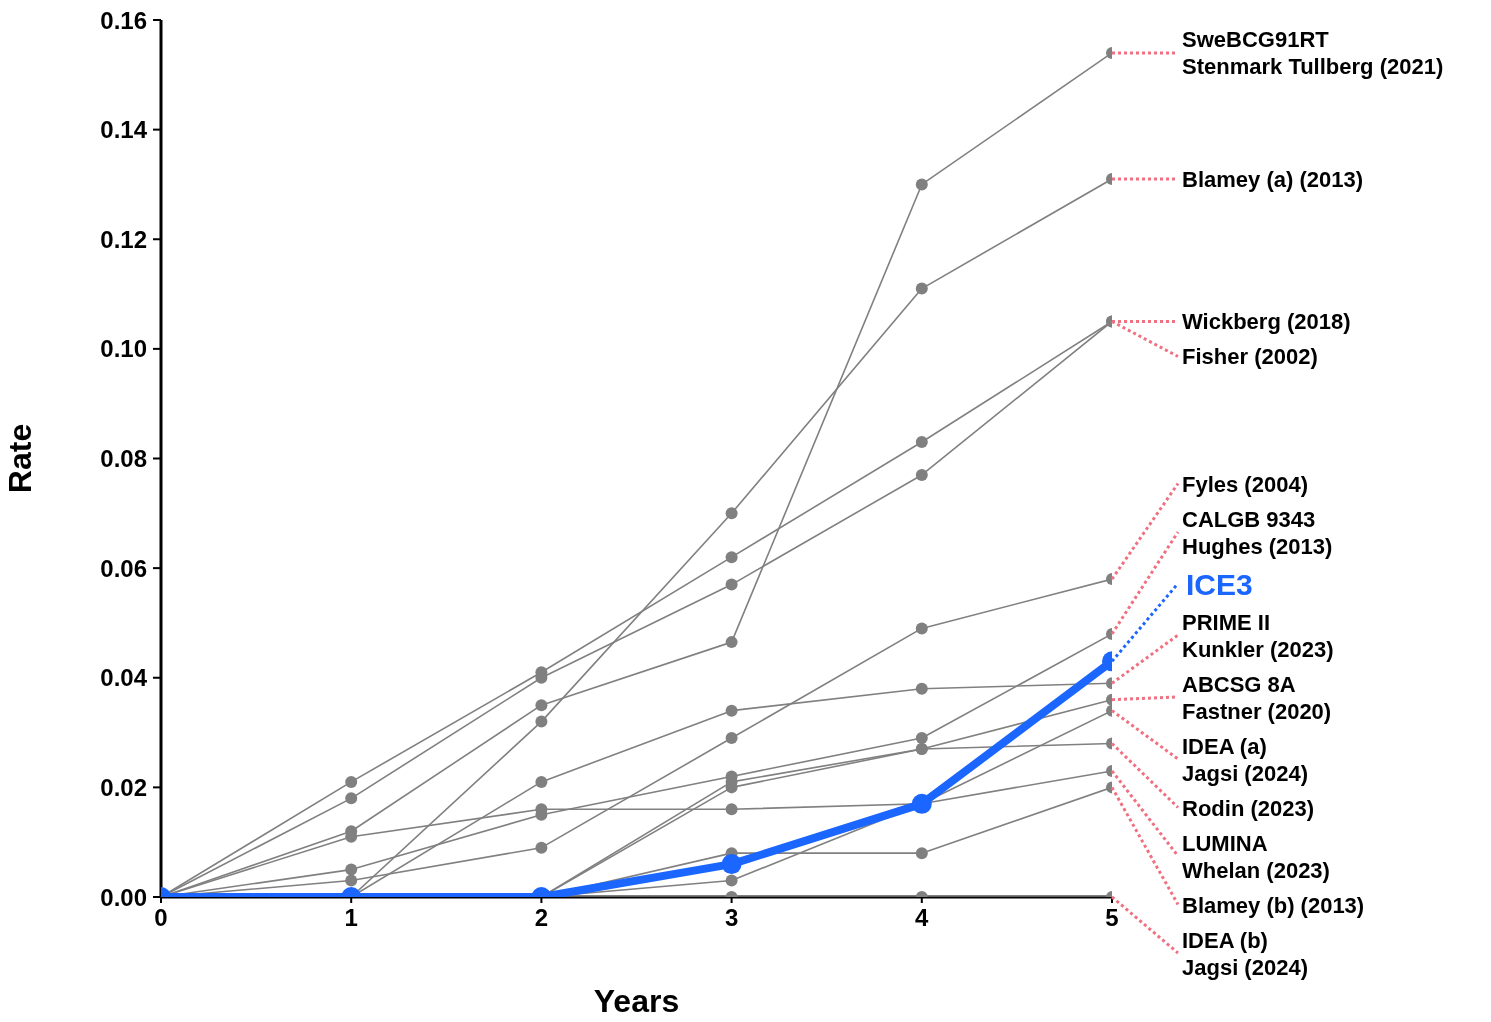 The width and height of the screenshot is (1491, 1022). What do you see at coordinates (1313, 52) in the screenshot?
I see `text: SweBCG91RT Stenmark Tullberg (2021)` at bounding box center [1313, 52].